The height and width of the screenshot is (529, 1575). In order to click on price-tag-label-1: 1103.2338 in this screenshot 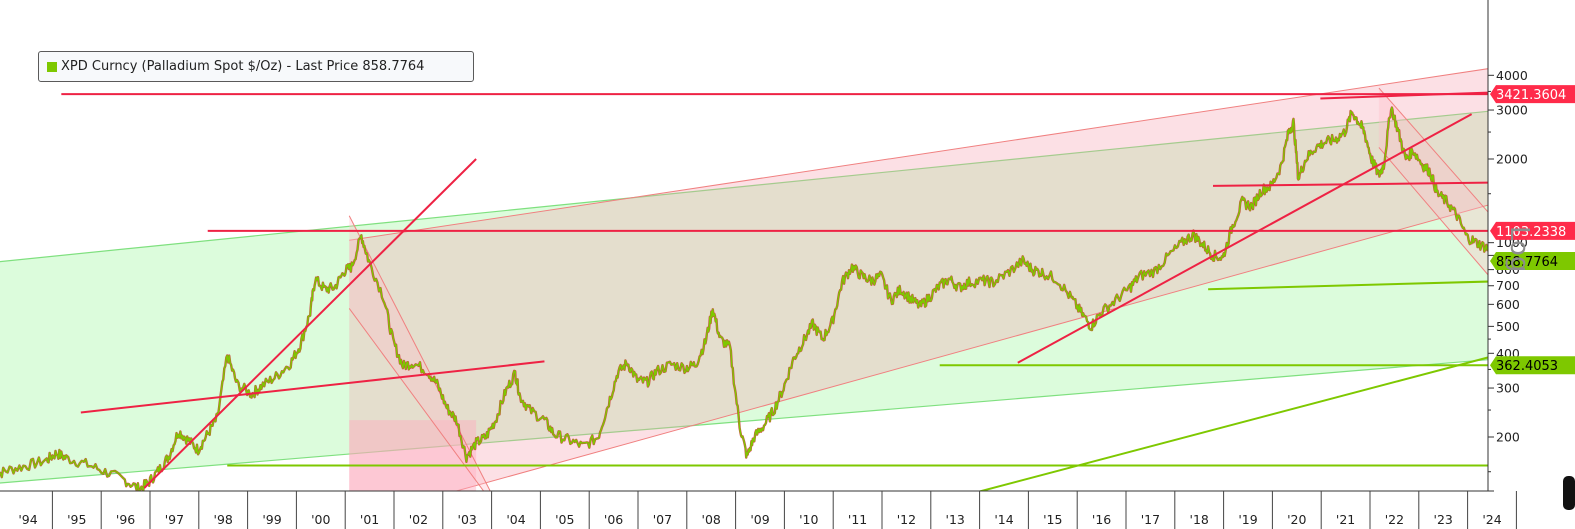, I will do `click(1531, 232)`.